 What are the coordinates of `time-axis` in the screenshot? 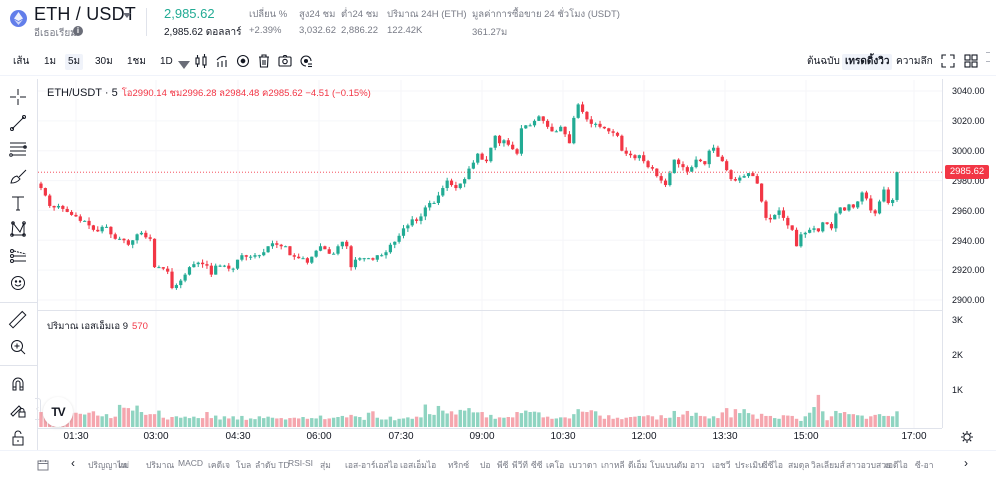 It's located at (489, 438).